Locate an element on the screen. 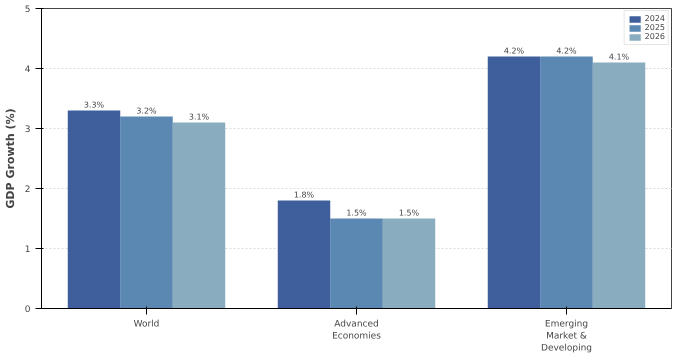 Image resolution: width=681 pixels, height=356 pixels. data-label: 3.1% is located at coordinates (199, 117).